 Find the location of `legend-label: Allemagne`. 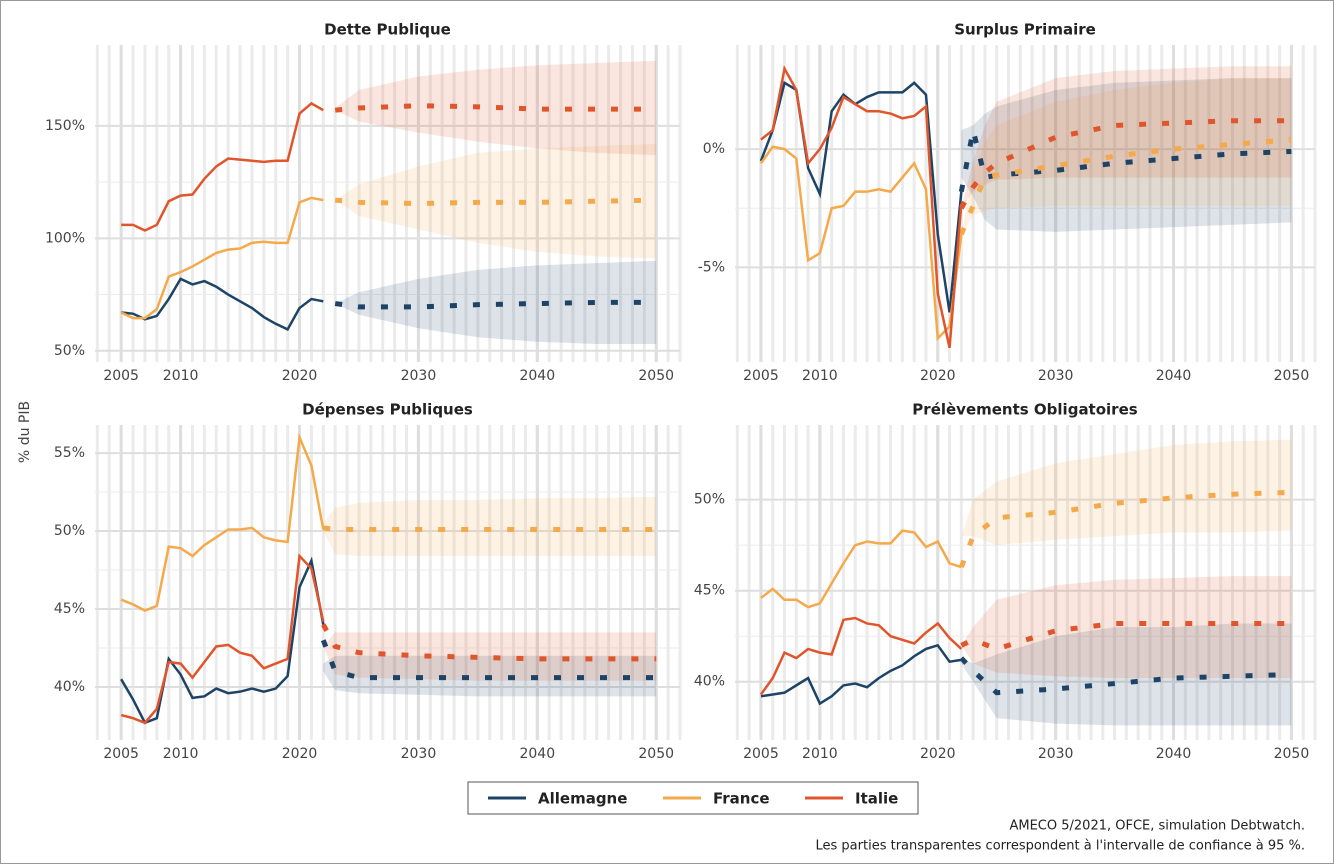

legend-label: Allemagne is located at coordinates (582, 799).